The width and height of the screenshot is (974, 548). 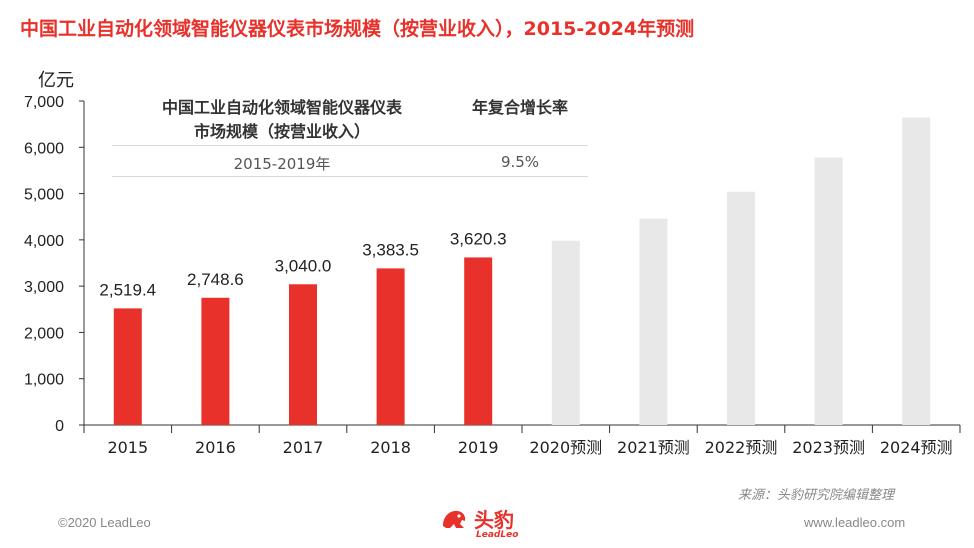 I want to click on x-tick-label: 2019, so click(x=478, y=447).